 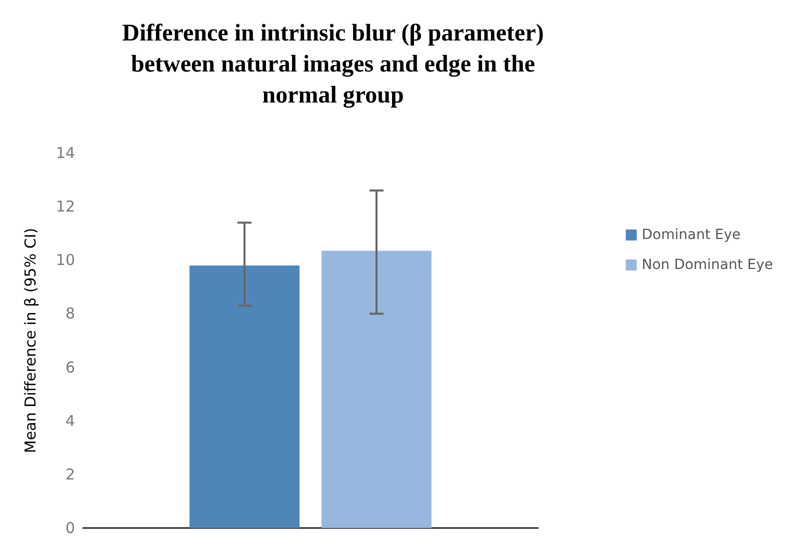 I want to click on y-tick-label: 2, so click(x=70, y=474).